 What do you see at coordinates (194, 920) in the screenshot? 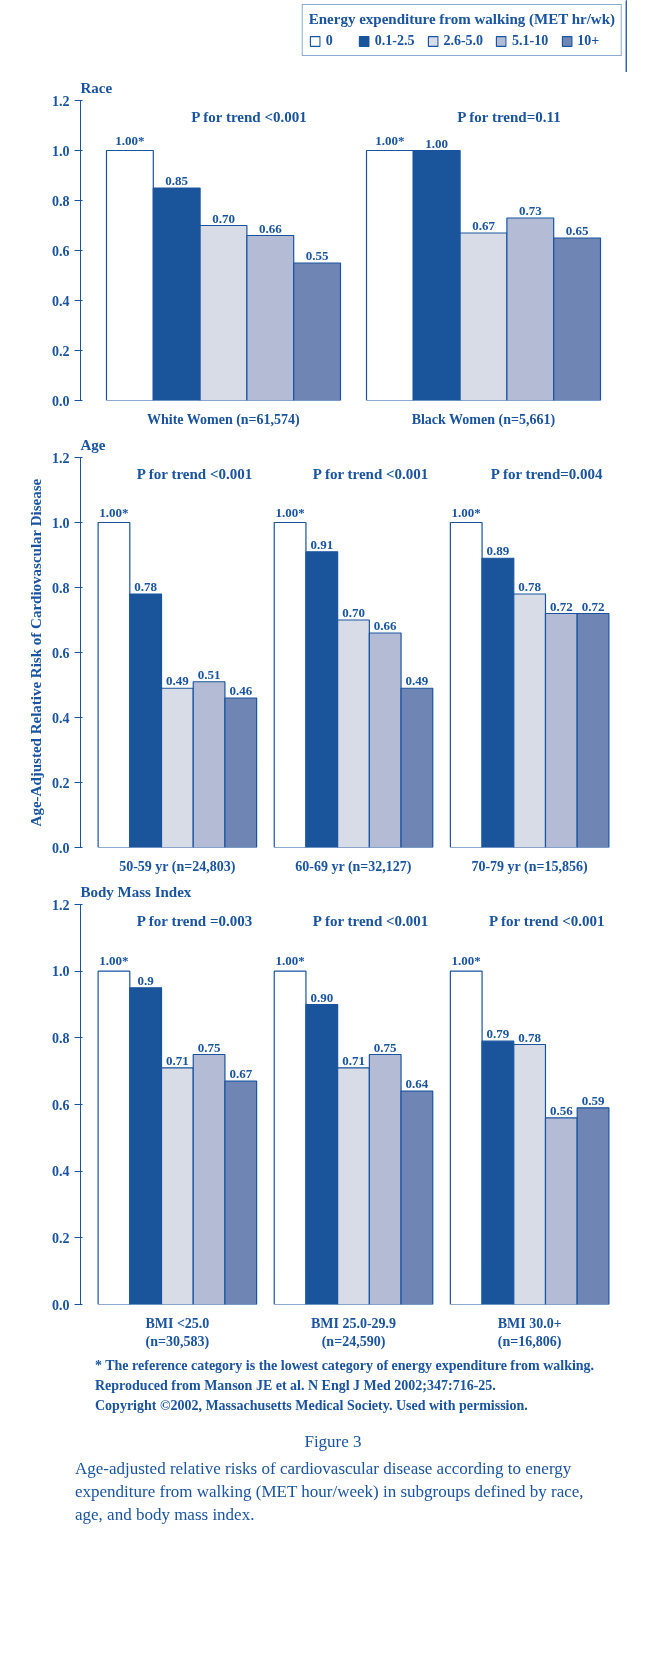
I see `annotation: P for trend =0.003` at bounding box center [194, 920].